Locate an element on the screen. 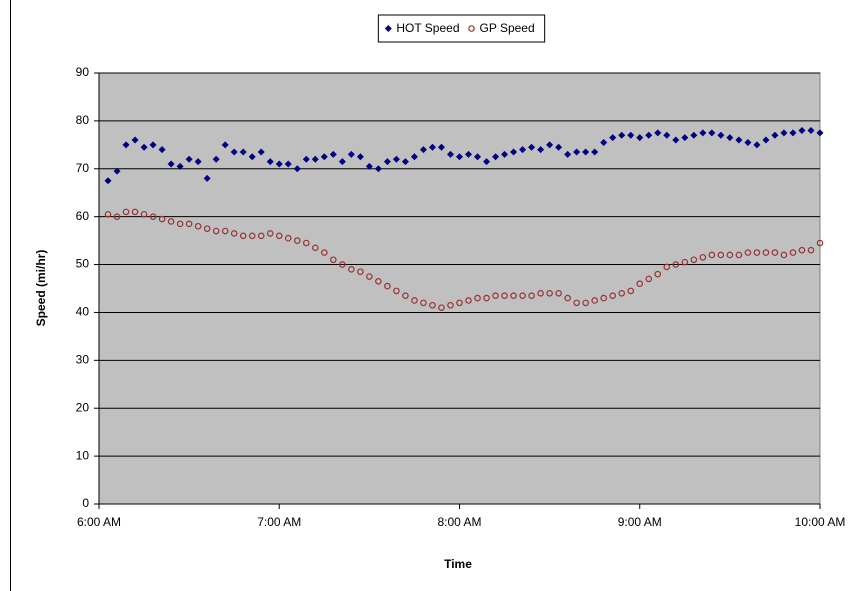 The width and height of the screenshot is (862, 591). y-tick-label: 20 is located at coordinates (83, 407).